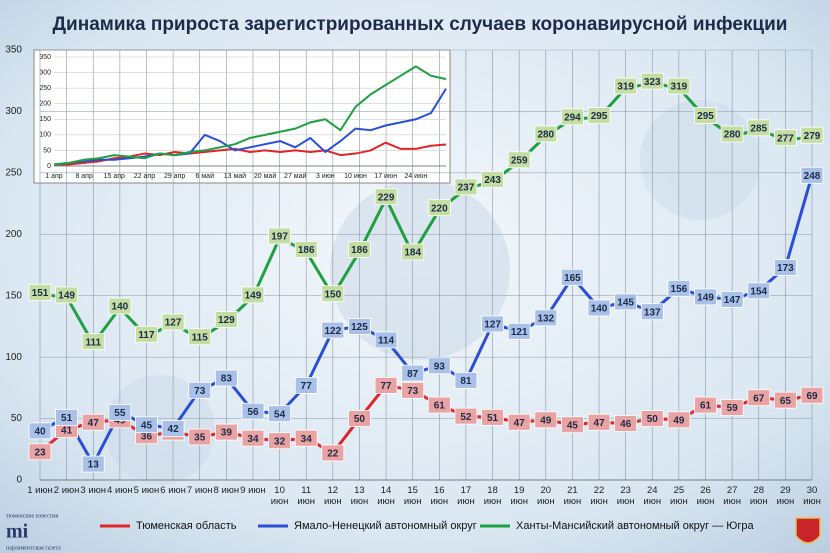 The width and height of the screenshot is (830, 553). I want to click on data-label: 35, so click(200, 438).